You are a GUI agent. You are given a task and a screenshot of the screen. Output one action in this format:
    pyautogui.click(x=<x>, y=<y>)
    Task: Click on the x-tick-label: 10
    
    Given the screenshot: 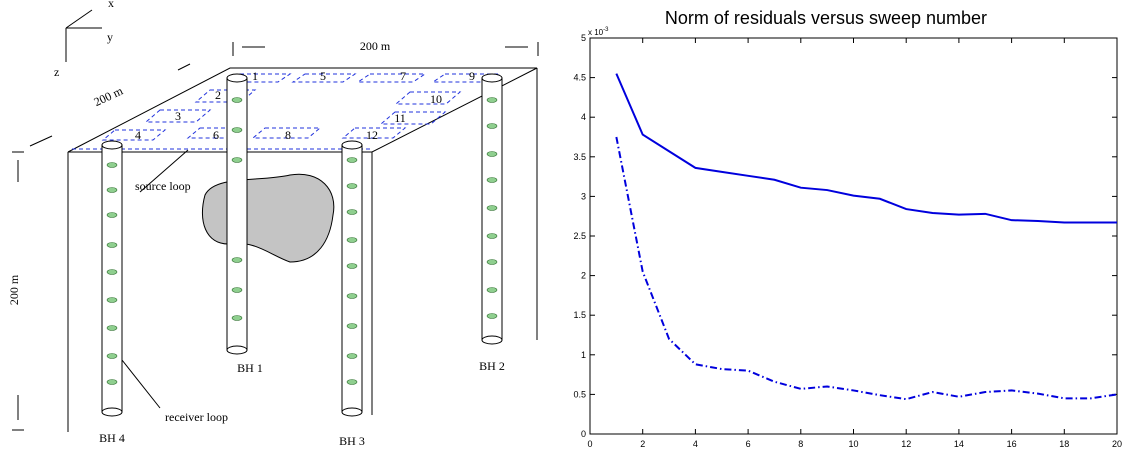 What is the action you would take?
    pyautogui.click(x=853, y=444)
    